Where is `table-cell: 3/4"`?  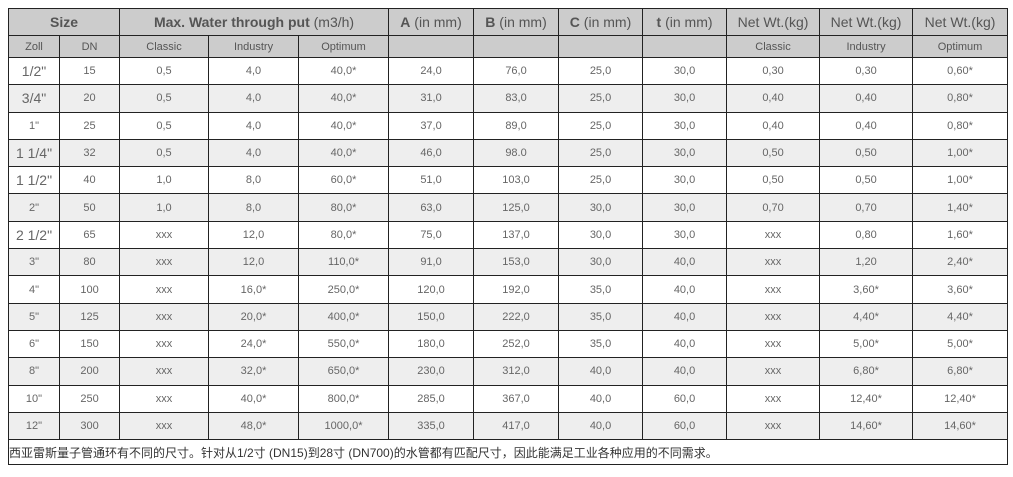 table-cell: 3/4" is located at coordinates (34, 98).